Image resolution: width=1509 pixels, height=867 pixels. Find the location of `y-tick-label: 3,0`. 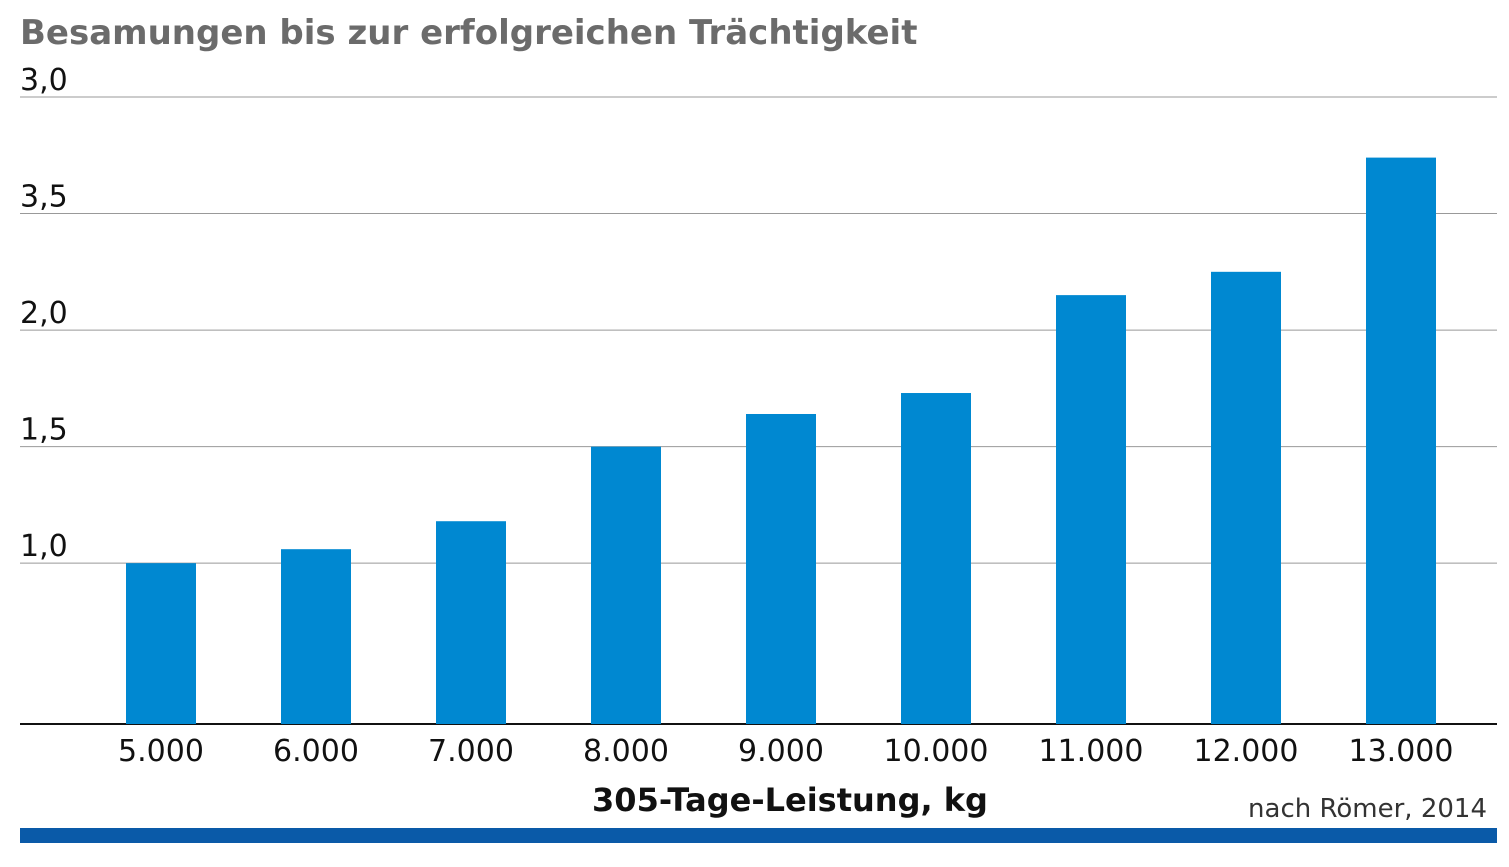

y-tick-label: 3,0 is located at coordinates (44, 80).